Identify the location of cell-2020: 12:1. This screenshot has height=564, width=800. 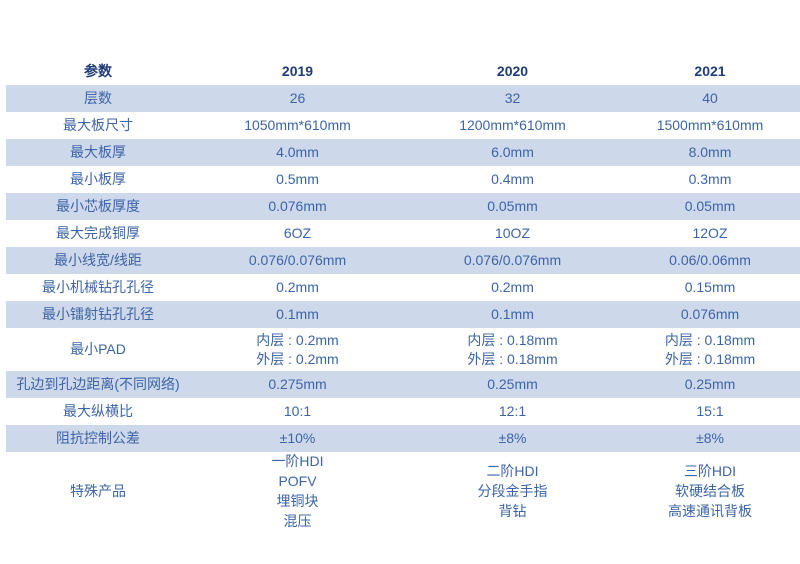
(512, 411).